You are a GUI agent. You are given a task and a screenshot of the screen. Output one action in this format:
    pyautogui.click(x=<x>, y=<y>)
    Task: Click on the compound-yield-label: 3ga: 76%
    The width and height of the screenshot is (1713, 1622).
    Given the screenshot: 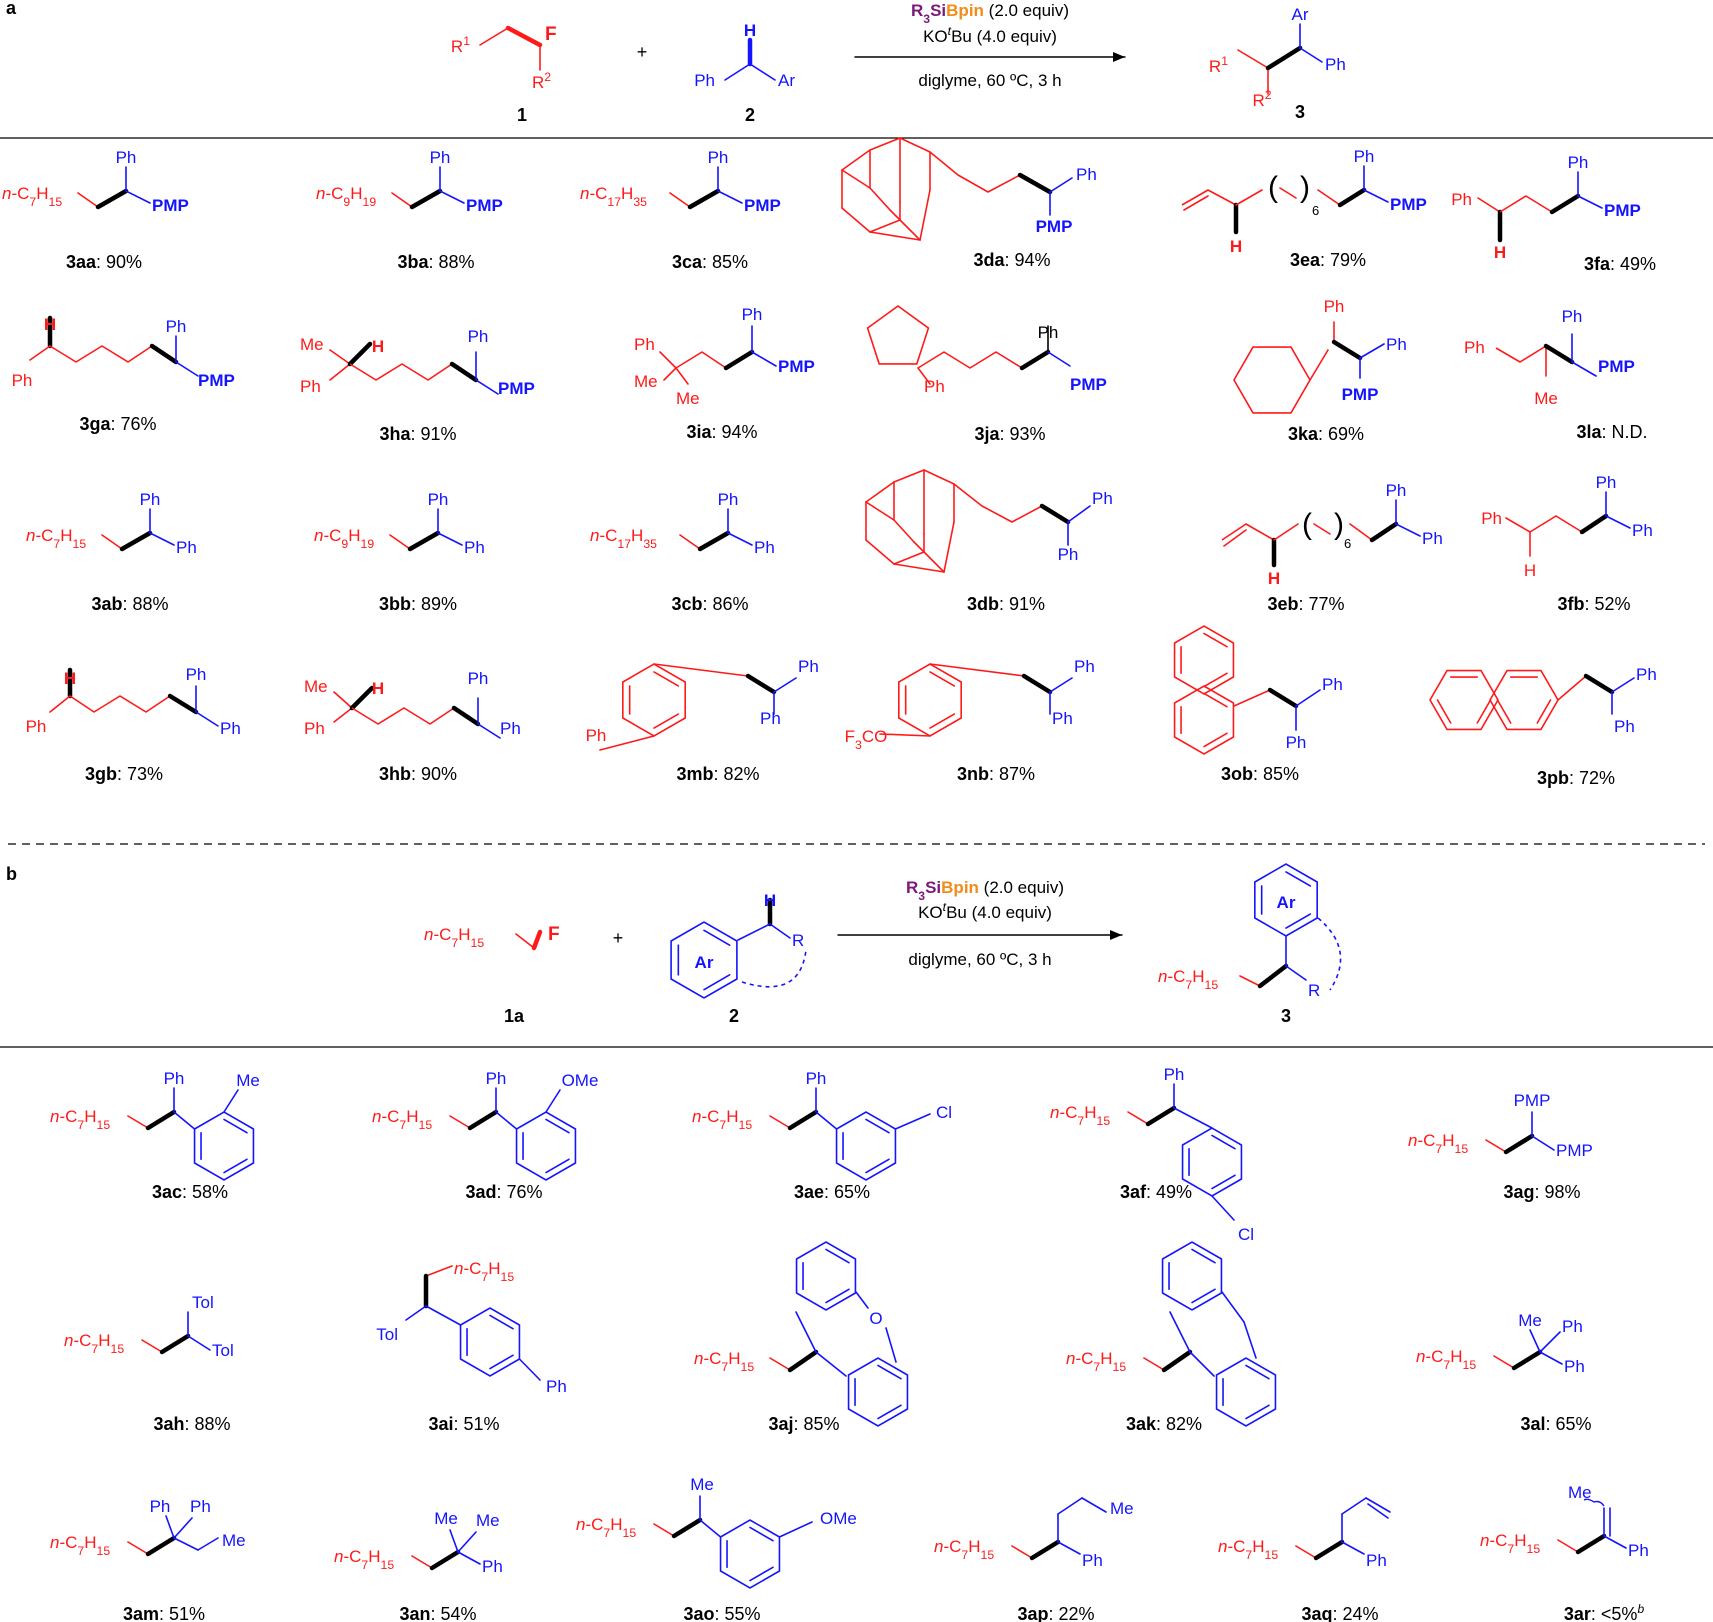 What is the action you would take?
    pyautogui.click(x=117, y=424)
    